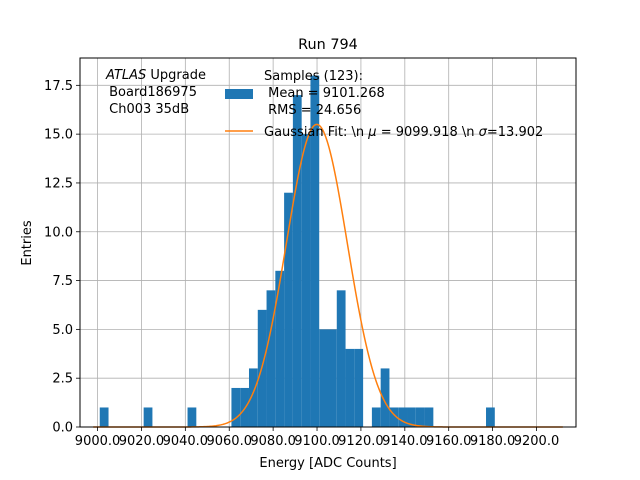 The width and height of the screenshot is (640, 480). I want to click on x-tick-label: 9060.0, so click(229, 441).